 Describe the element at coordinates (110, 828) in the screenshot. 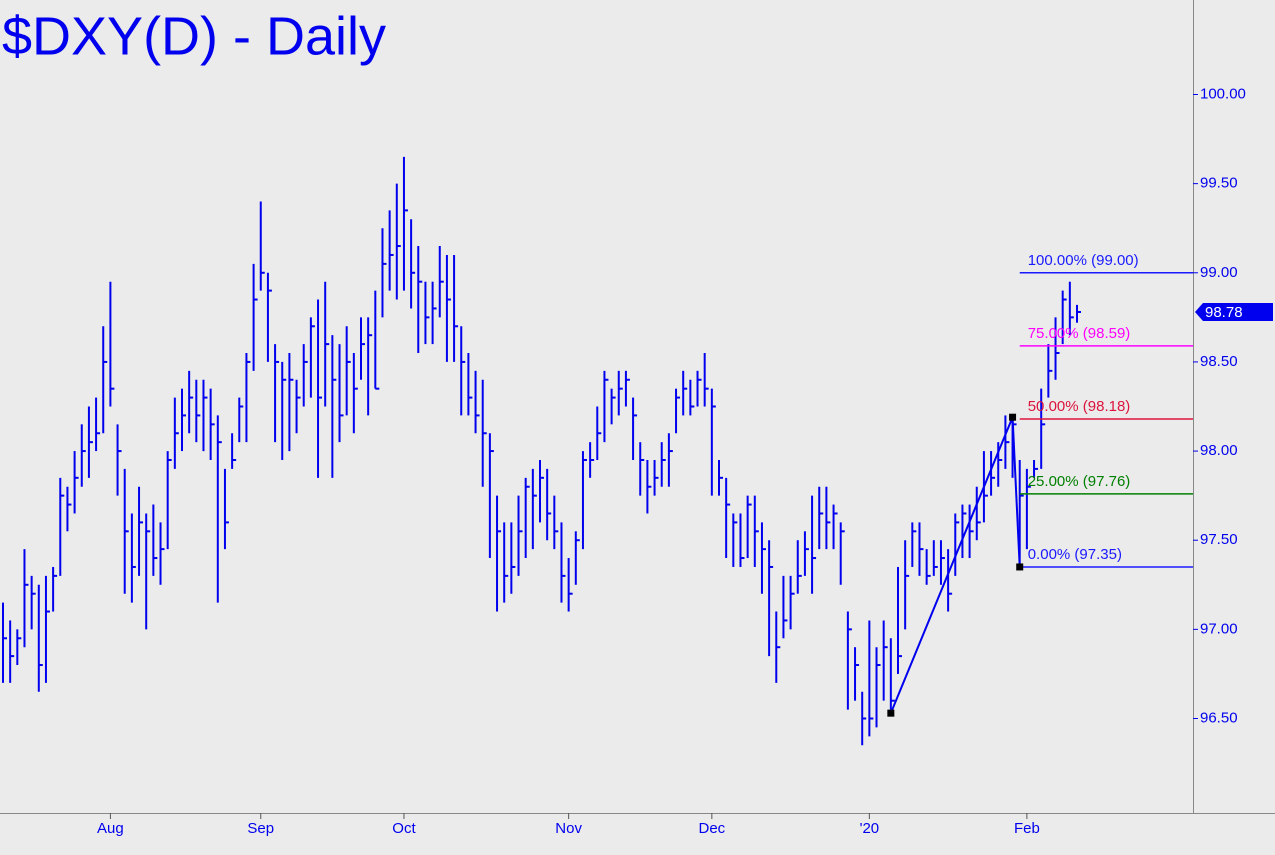

I see `x-tick-label: Aug` at that location.